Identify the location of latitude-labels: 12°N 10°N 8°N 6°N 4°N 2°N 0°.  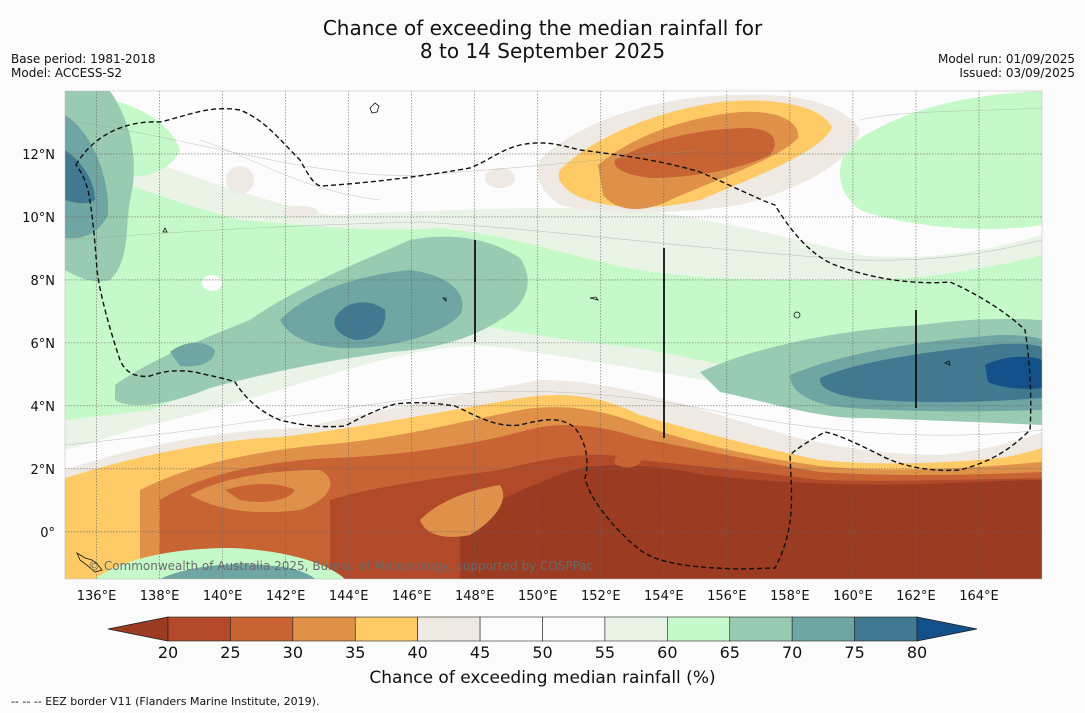
(38, 344).